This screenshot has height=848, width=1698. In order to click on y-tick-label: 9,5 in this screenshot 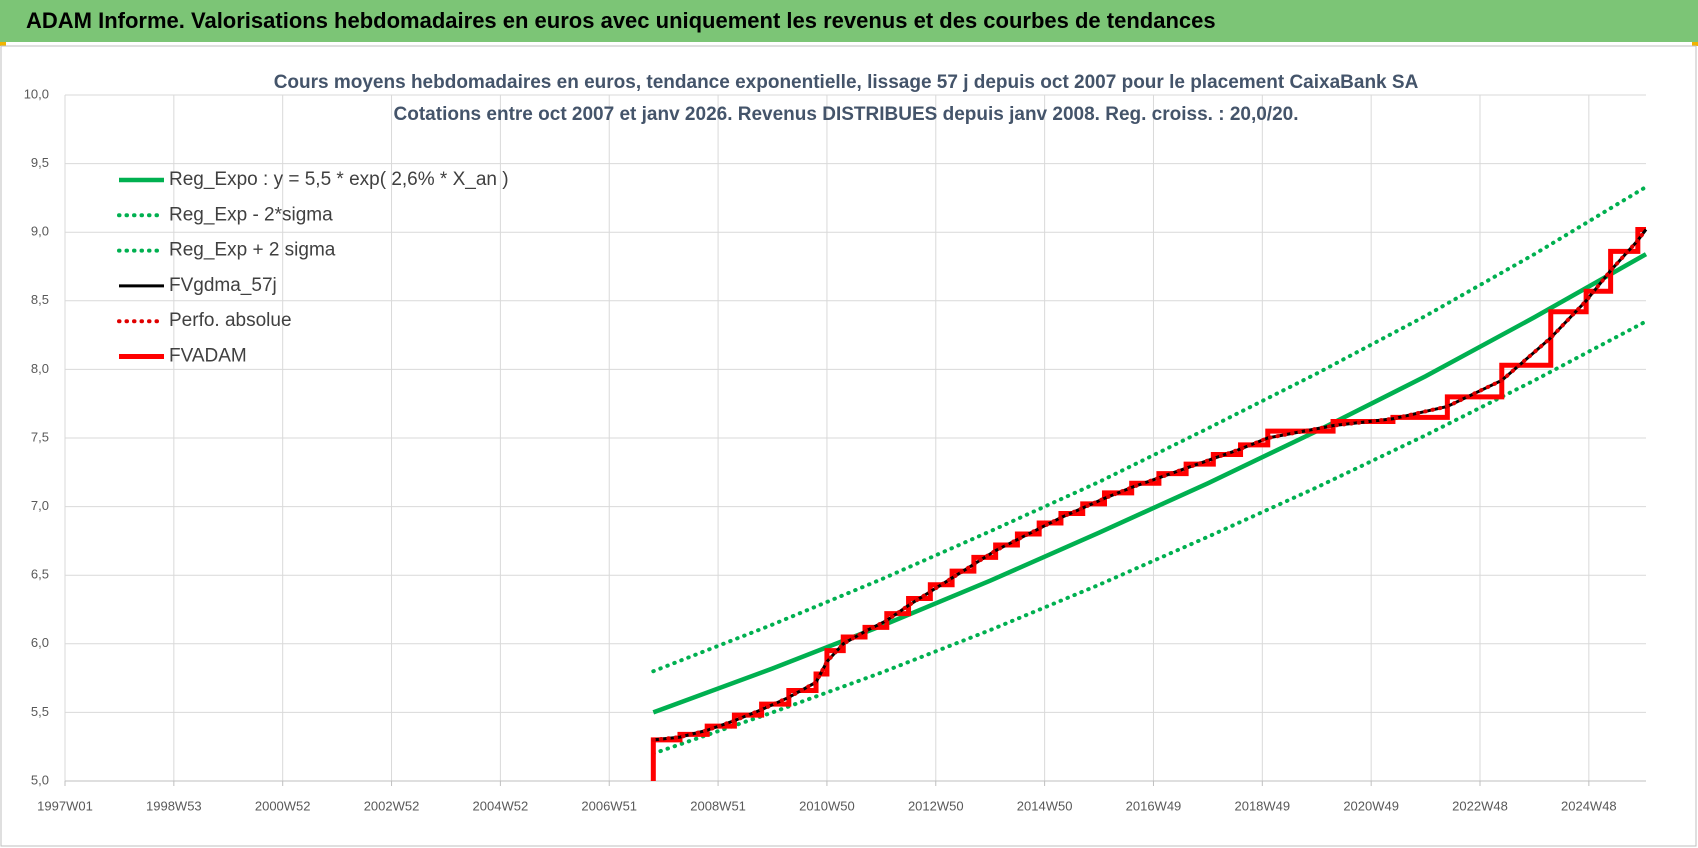, I will do `click(40, 162)`.